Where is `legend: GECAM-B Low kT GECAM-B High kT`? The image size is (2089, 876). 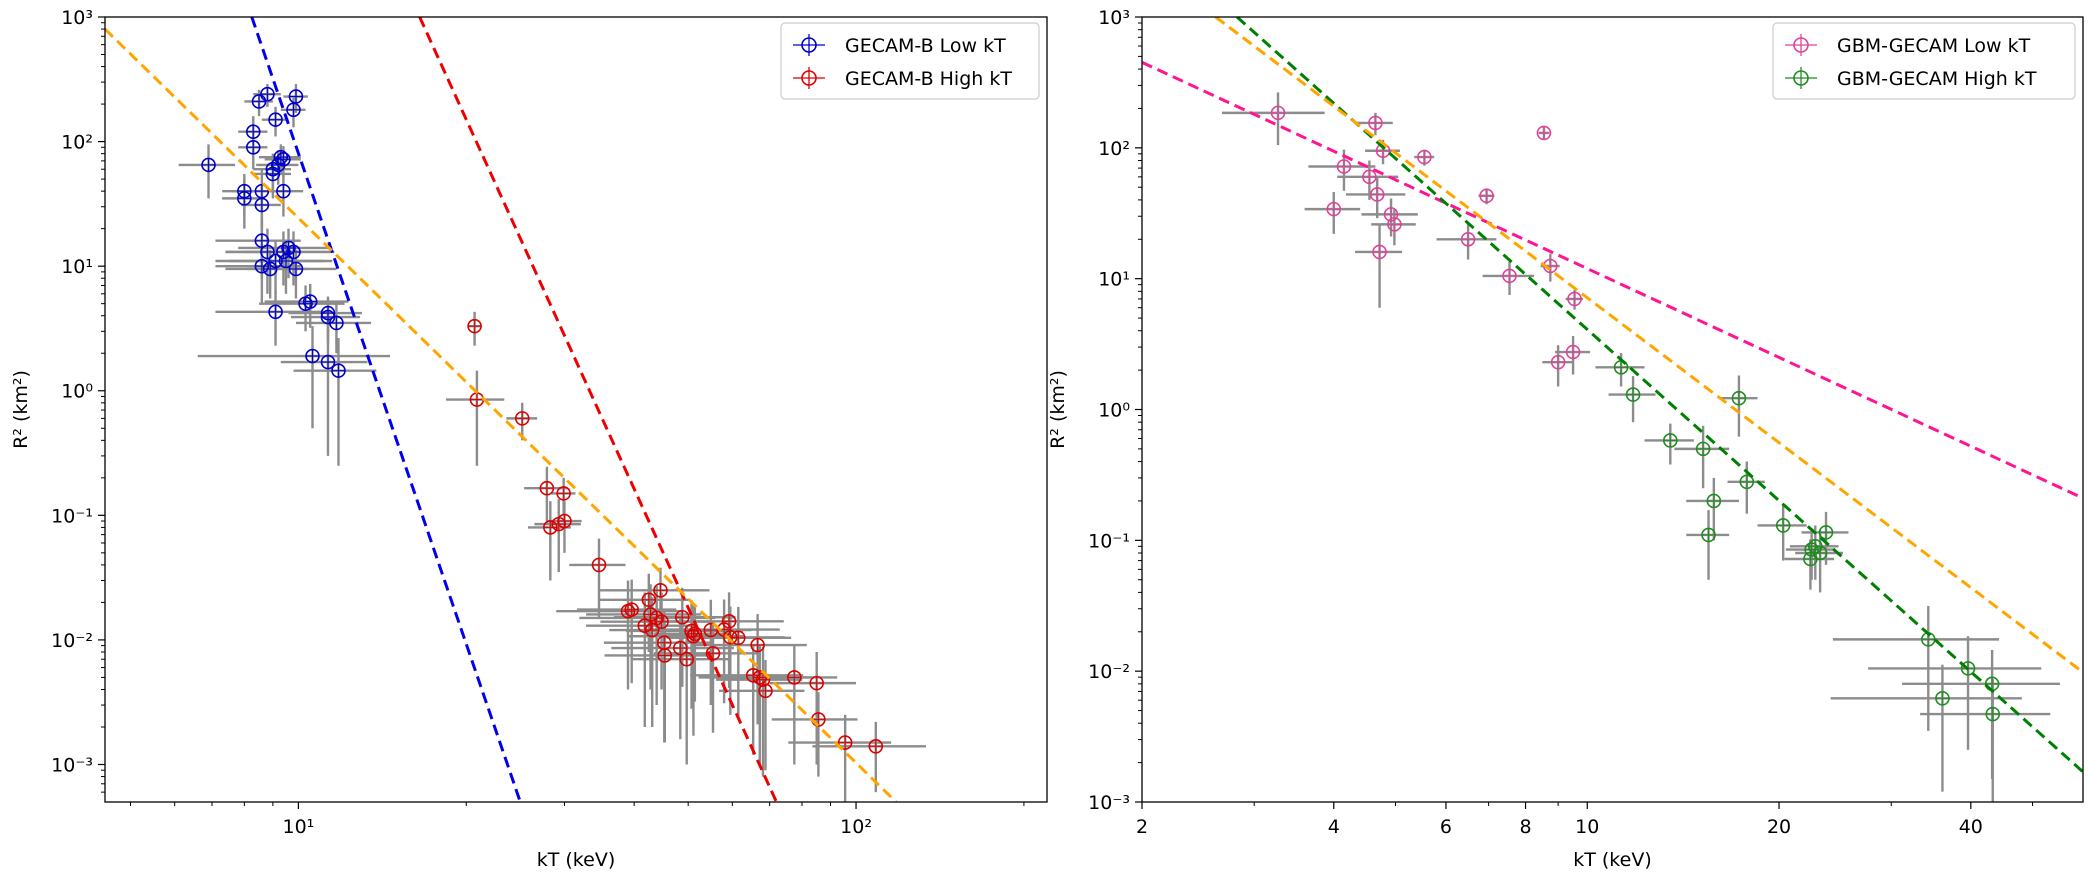
legend: GECAM-B Low kT GECAM-B High kT is located at coordinates (910, 61).